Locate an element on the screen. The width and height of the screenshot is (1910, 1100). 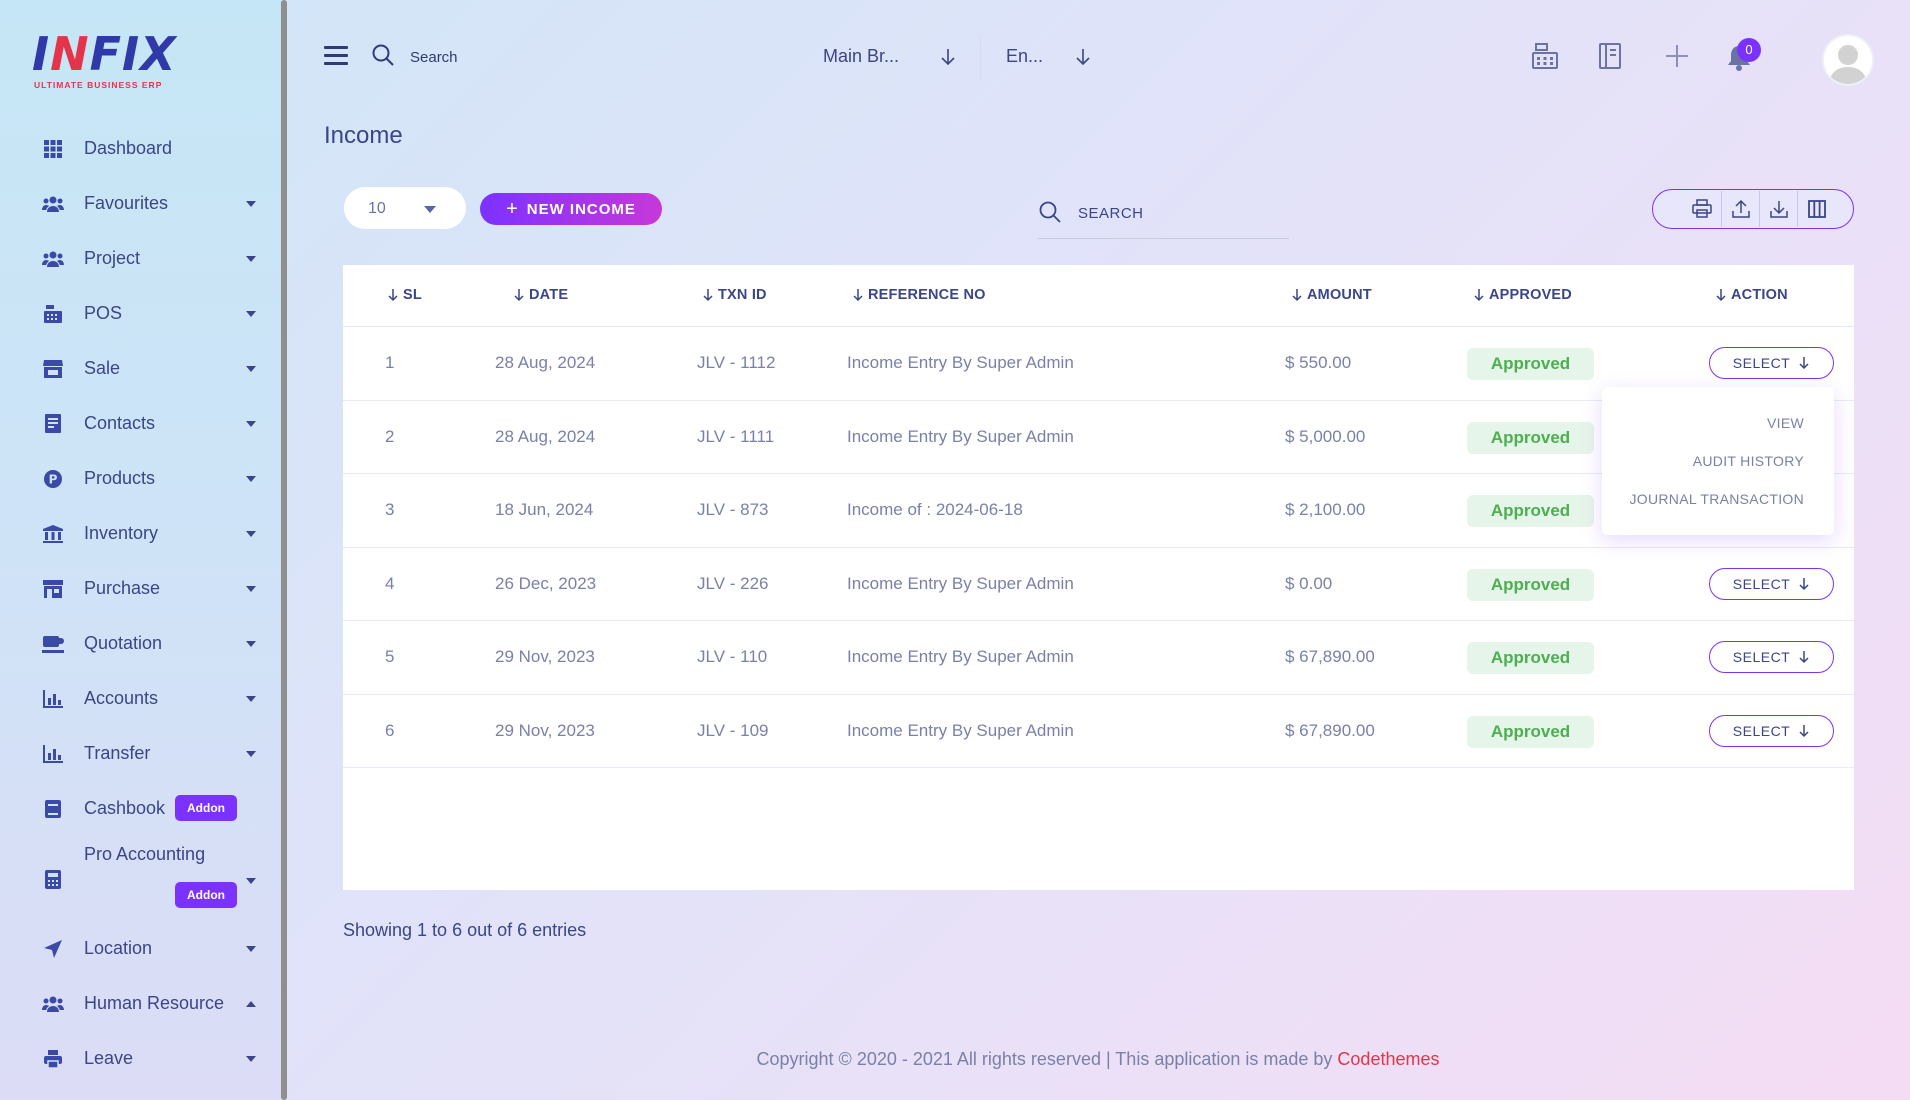
cell-sl: 4 is located at coordinates (390, 583).